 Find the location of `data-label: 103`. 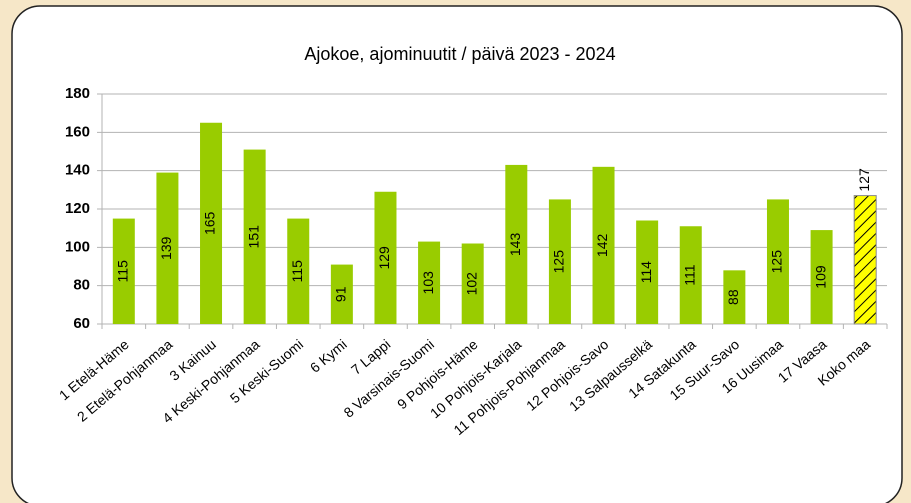

data-label: 103 is located at coordinates (428, 283).